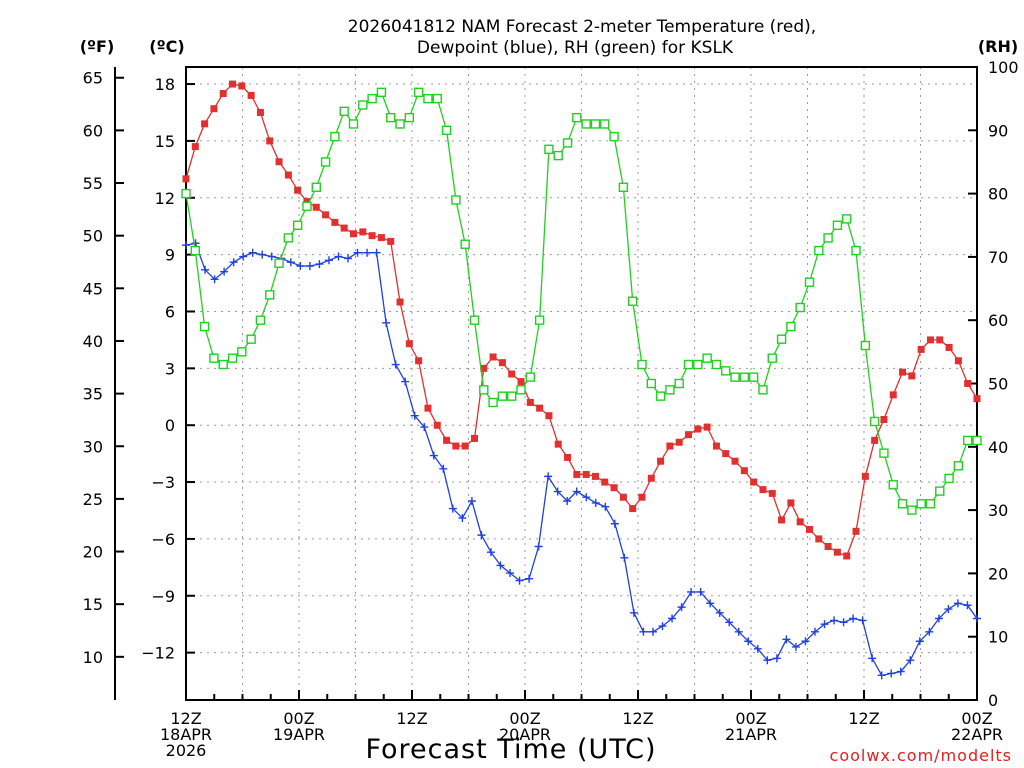  Describe the element at coordinates (998, 46) in the screenshot. I see `rh-unit-label: (RH)` at that location.